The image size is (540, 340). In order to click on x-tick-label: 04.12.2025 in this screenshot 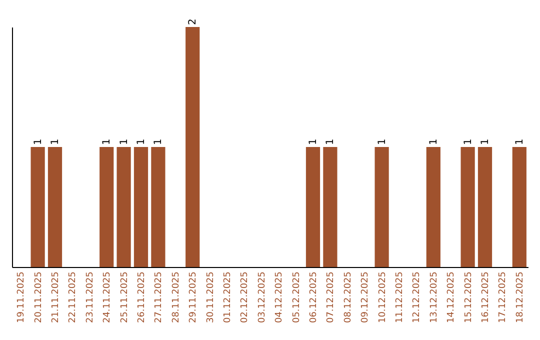, I will do `click(279, 298)`.